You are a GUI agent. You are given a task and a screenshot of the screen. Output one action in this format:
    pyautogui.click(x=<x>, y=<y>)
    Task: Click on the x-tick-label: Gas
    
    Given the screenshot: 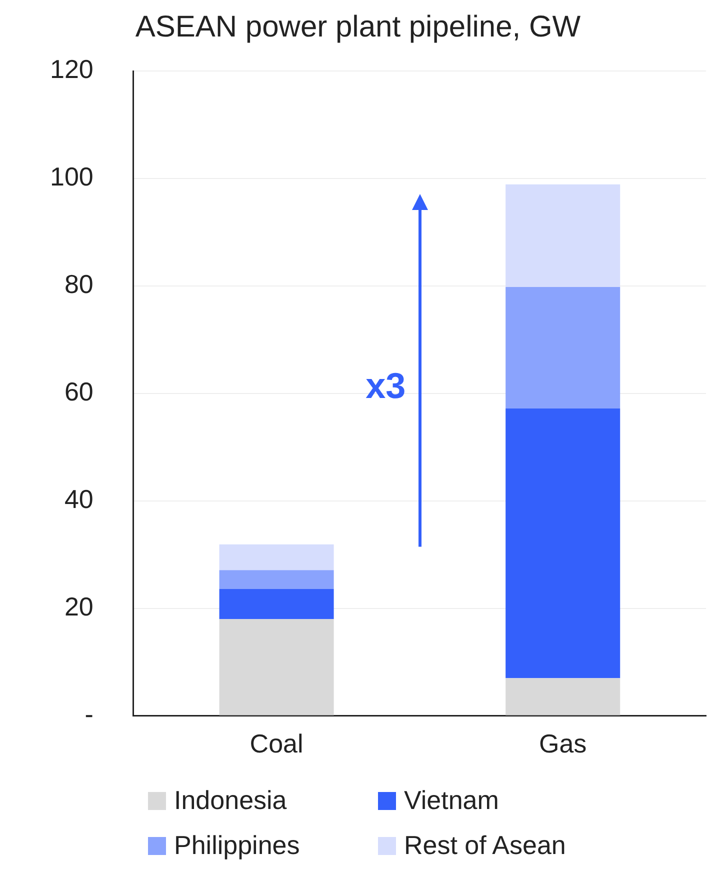 What is the action you would take?
    pyautogui.click(x=563, y=743)
    